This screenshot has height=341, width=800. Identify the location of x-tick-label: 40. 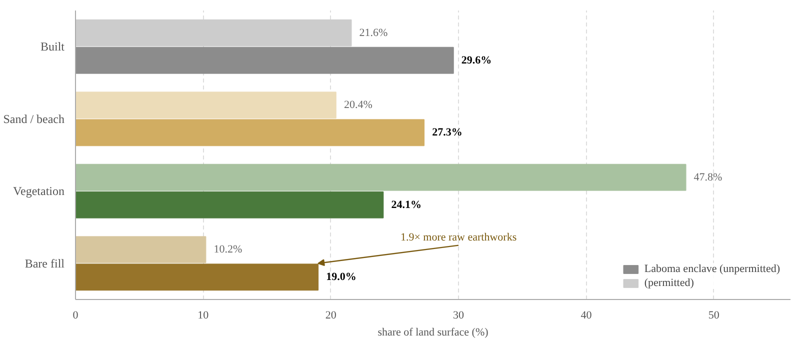
(586, 316).